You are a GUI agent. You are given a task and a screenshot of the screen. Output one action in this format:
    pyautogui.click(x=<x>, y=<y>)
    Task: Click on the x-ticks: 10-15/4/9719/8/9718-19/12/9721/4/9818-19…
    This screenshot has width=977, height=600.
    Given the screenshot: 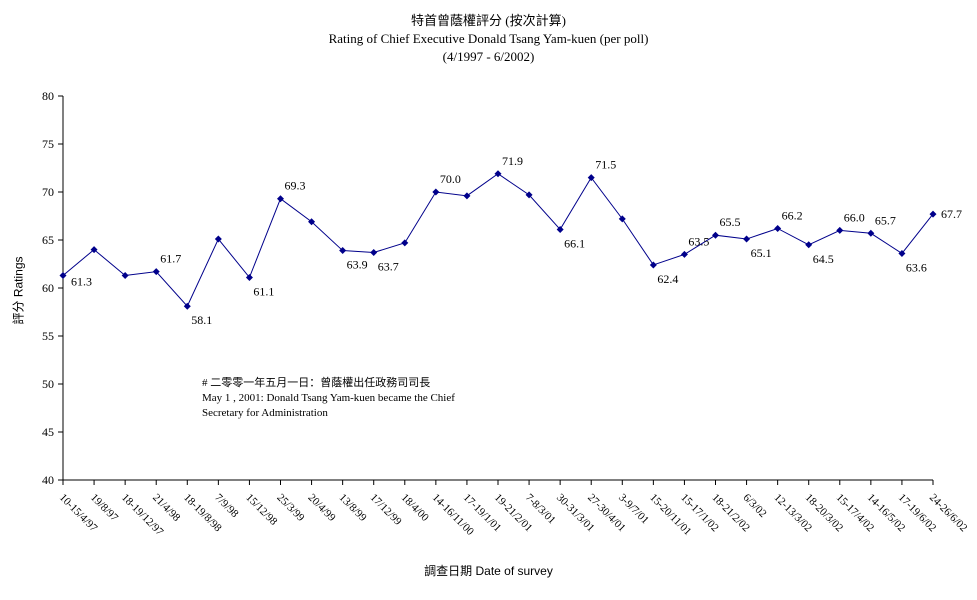 What is the action you would take?
    pyautogui.click(x=513, y=509)
    